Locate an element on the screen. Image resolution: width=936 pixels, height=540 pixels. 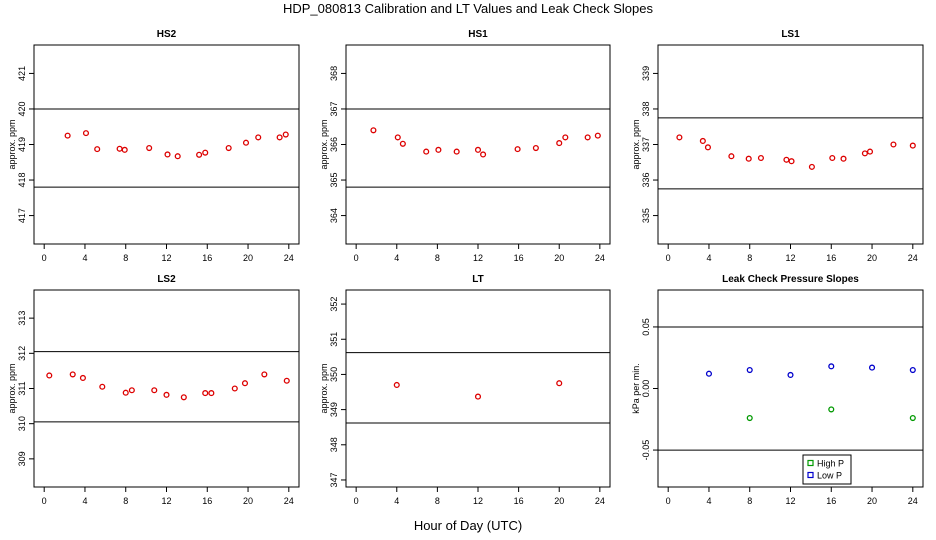
y-tick-label: 418 is located at coordinates (22, 180).